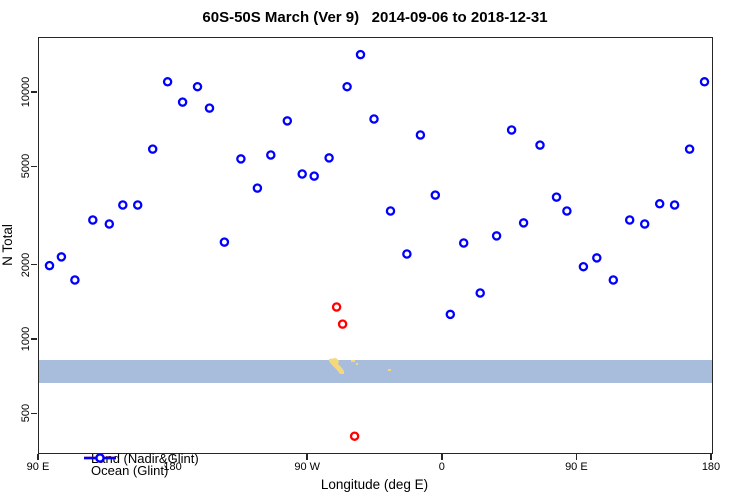  I want to click on y-axis-label: N Total, so click(7, 245).